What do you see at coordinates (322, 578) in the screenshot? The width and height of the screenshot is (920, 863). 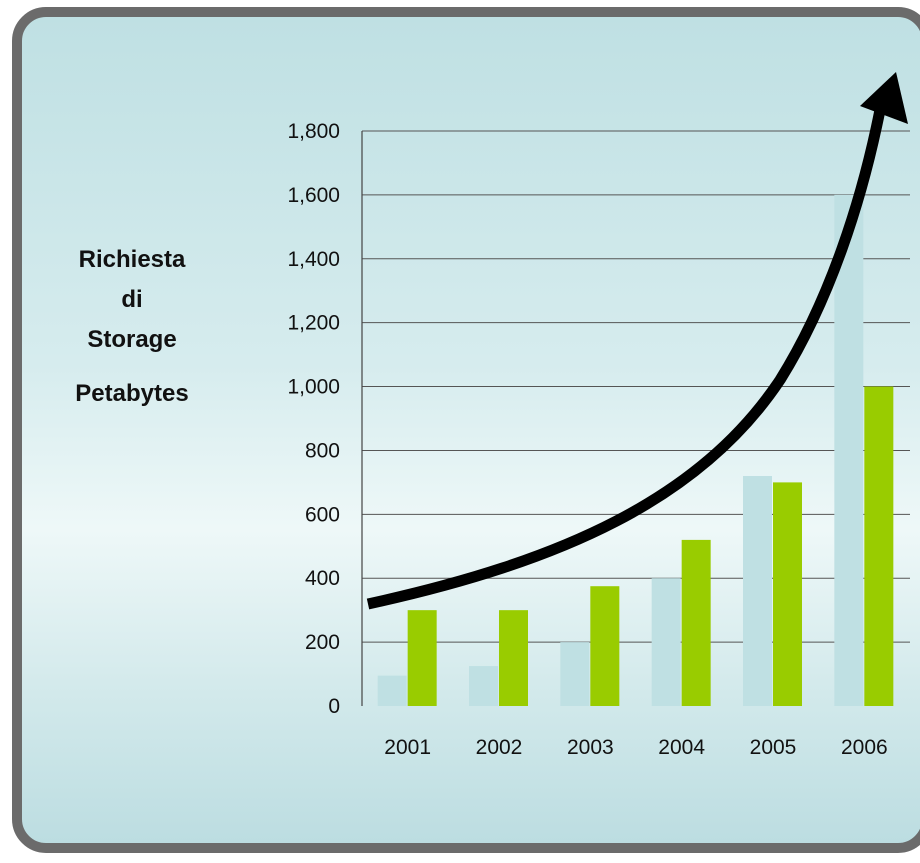 I see `y-tick-label: 400` at bounding box center [322, 578].